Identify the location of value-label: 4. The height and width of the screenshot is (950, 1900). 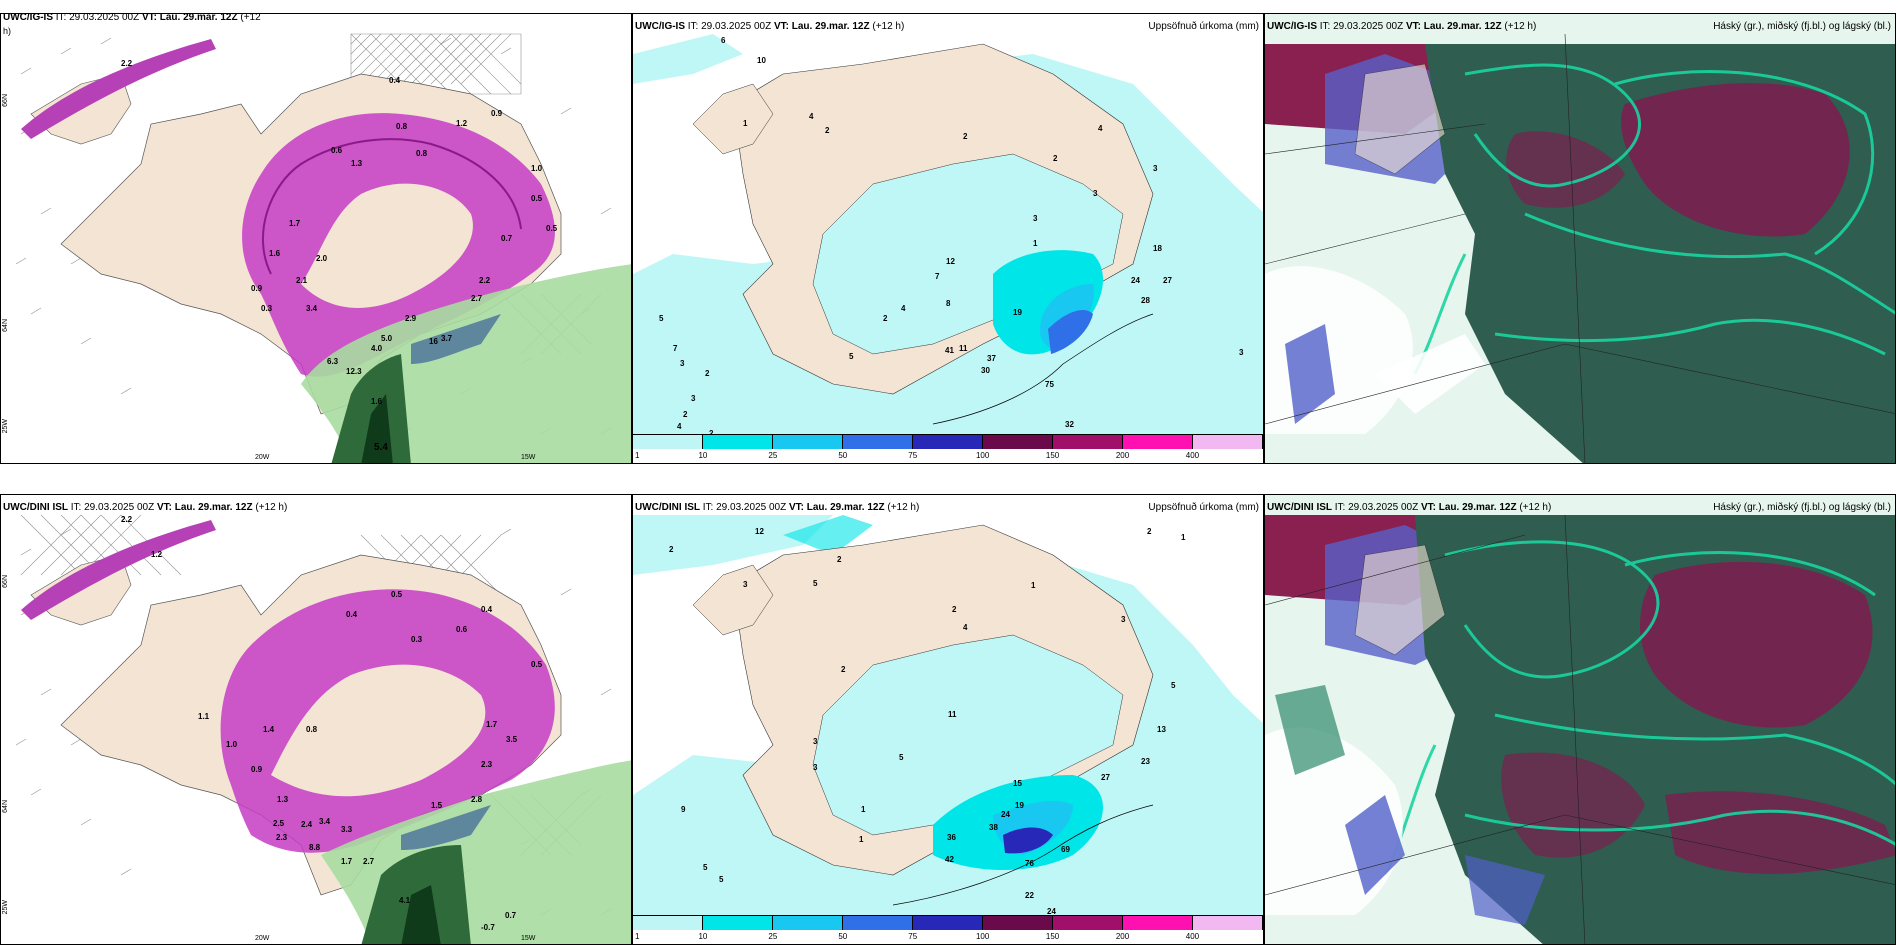
(965, 627).